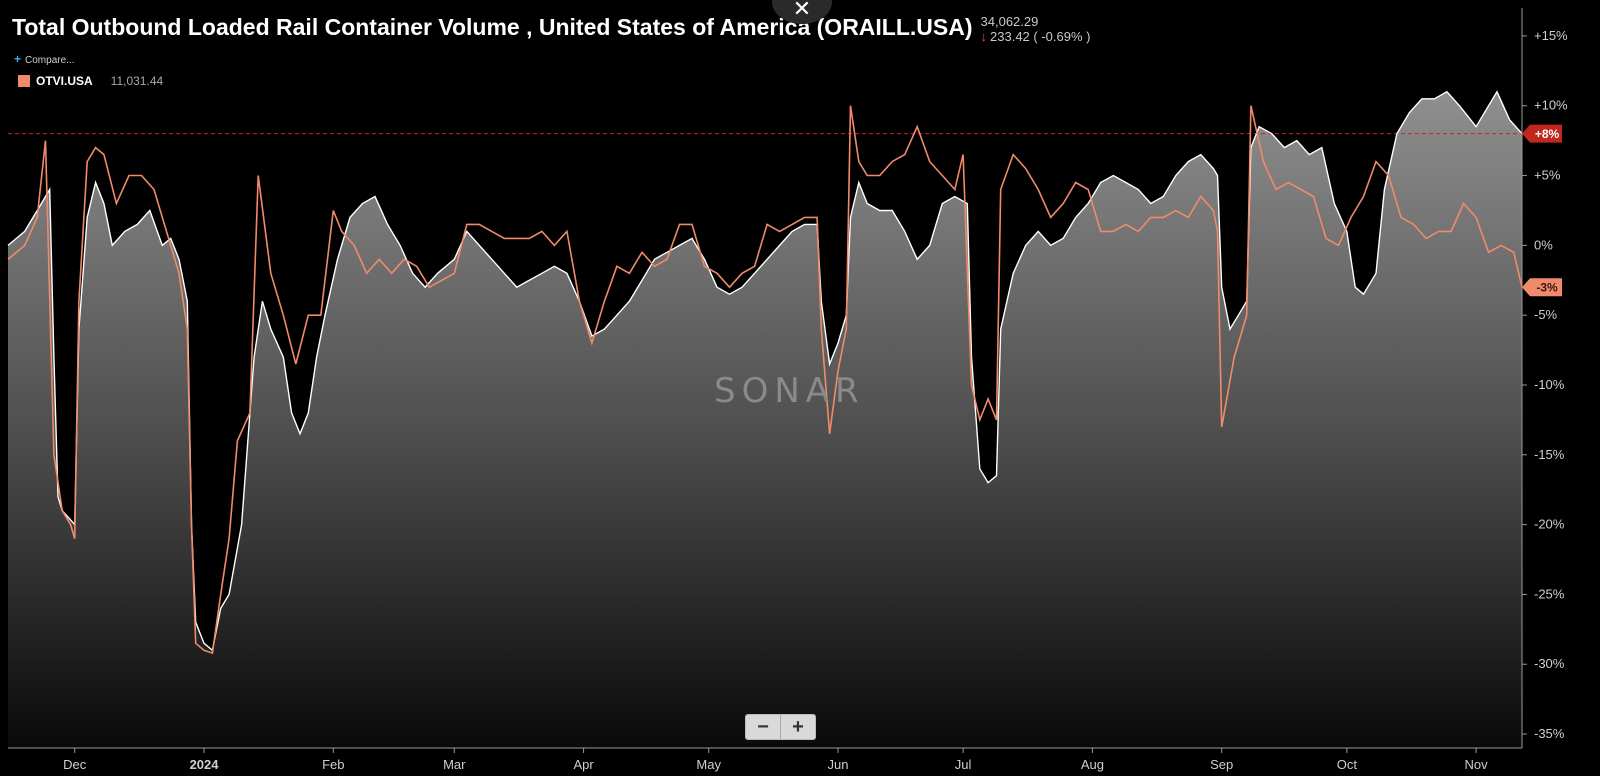  What do you see at coordinates (963, 764) in the screenshot?
I see `x-tick-label: Jul` at bounding box center [963, 764].